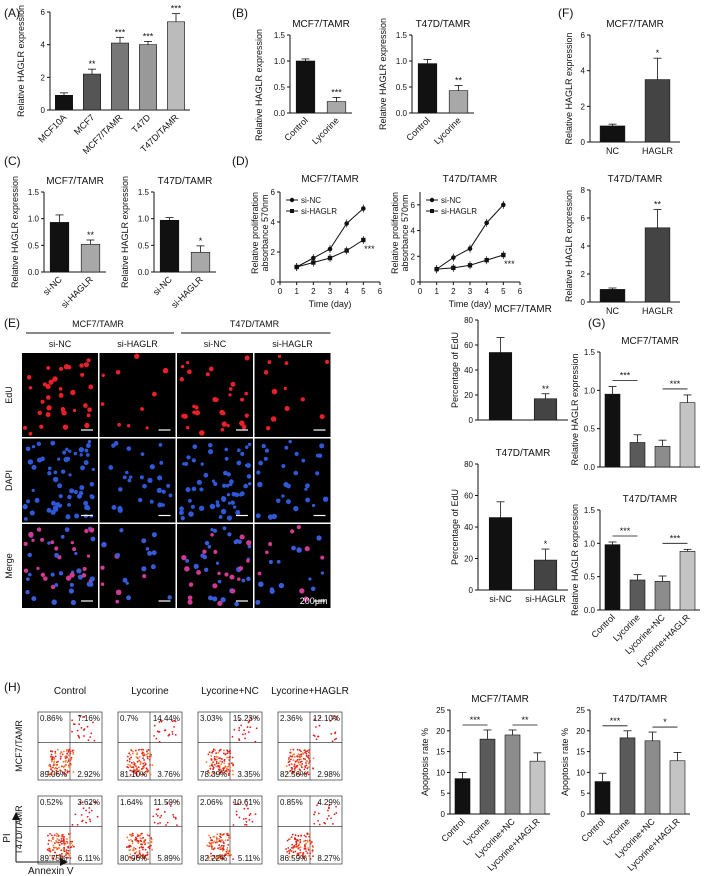  What do you see at coordinates (675, 538) in the screenshot?
I see `significance-label: ***` at bounding box center [675, 538].